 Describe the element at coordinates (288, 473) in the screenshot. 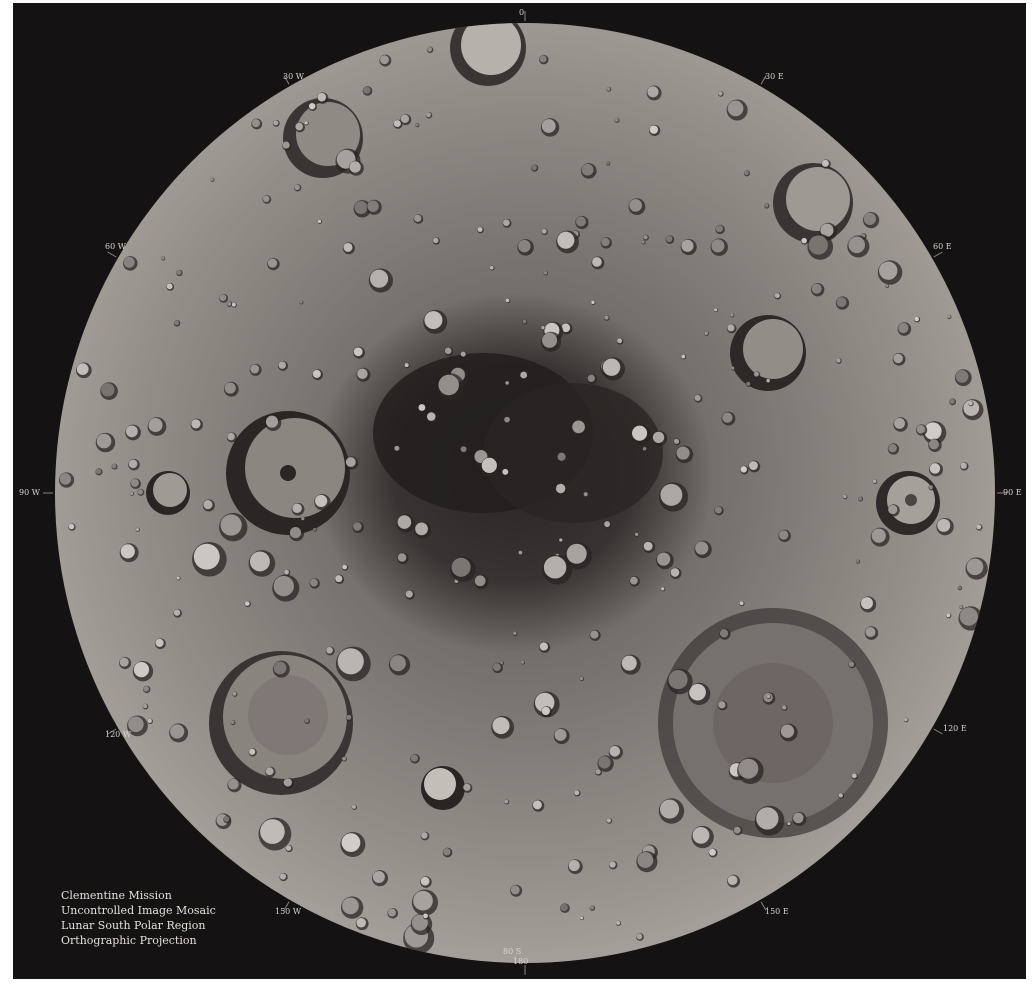

I see `crater-west-ring` at that location.